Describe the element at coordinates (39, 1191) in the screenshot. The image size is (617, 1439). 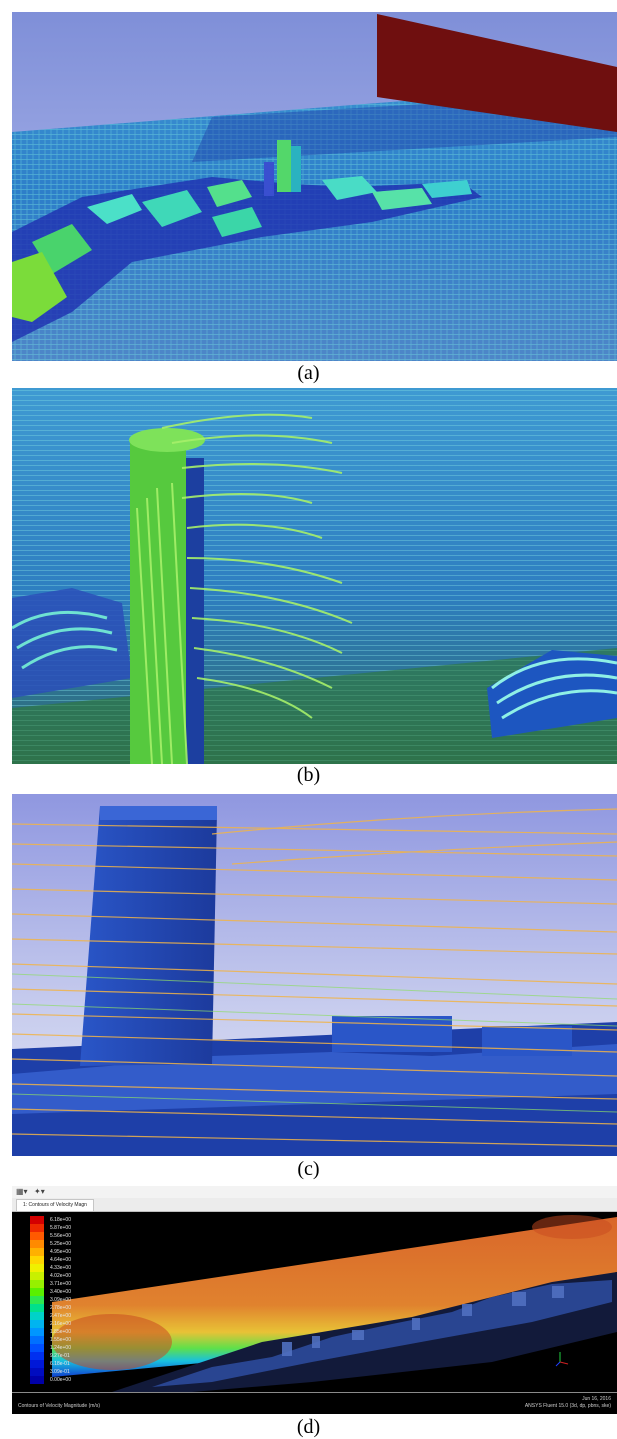
I see `tool-icon: ✦▾` at that location.